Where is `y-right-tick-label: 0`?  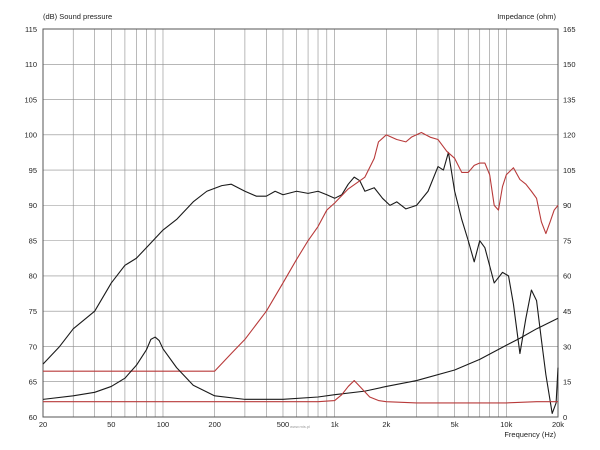
y-right-tick-label: 0 is located at coordinates (565, 417).